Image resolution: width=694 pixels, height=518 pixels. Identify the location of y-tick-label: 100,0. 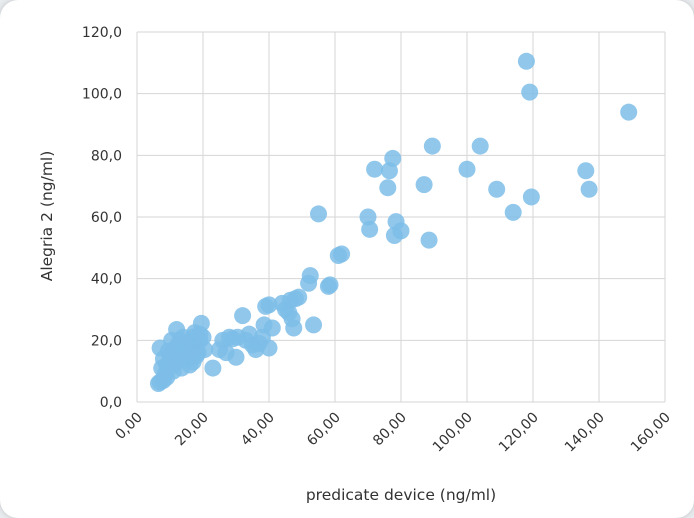
(102, 95).